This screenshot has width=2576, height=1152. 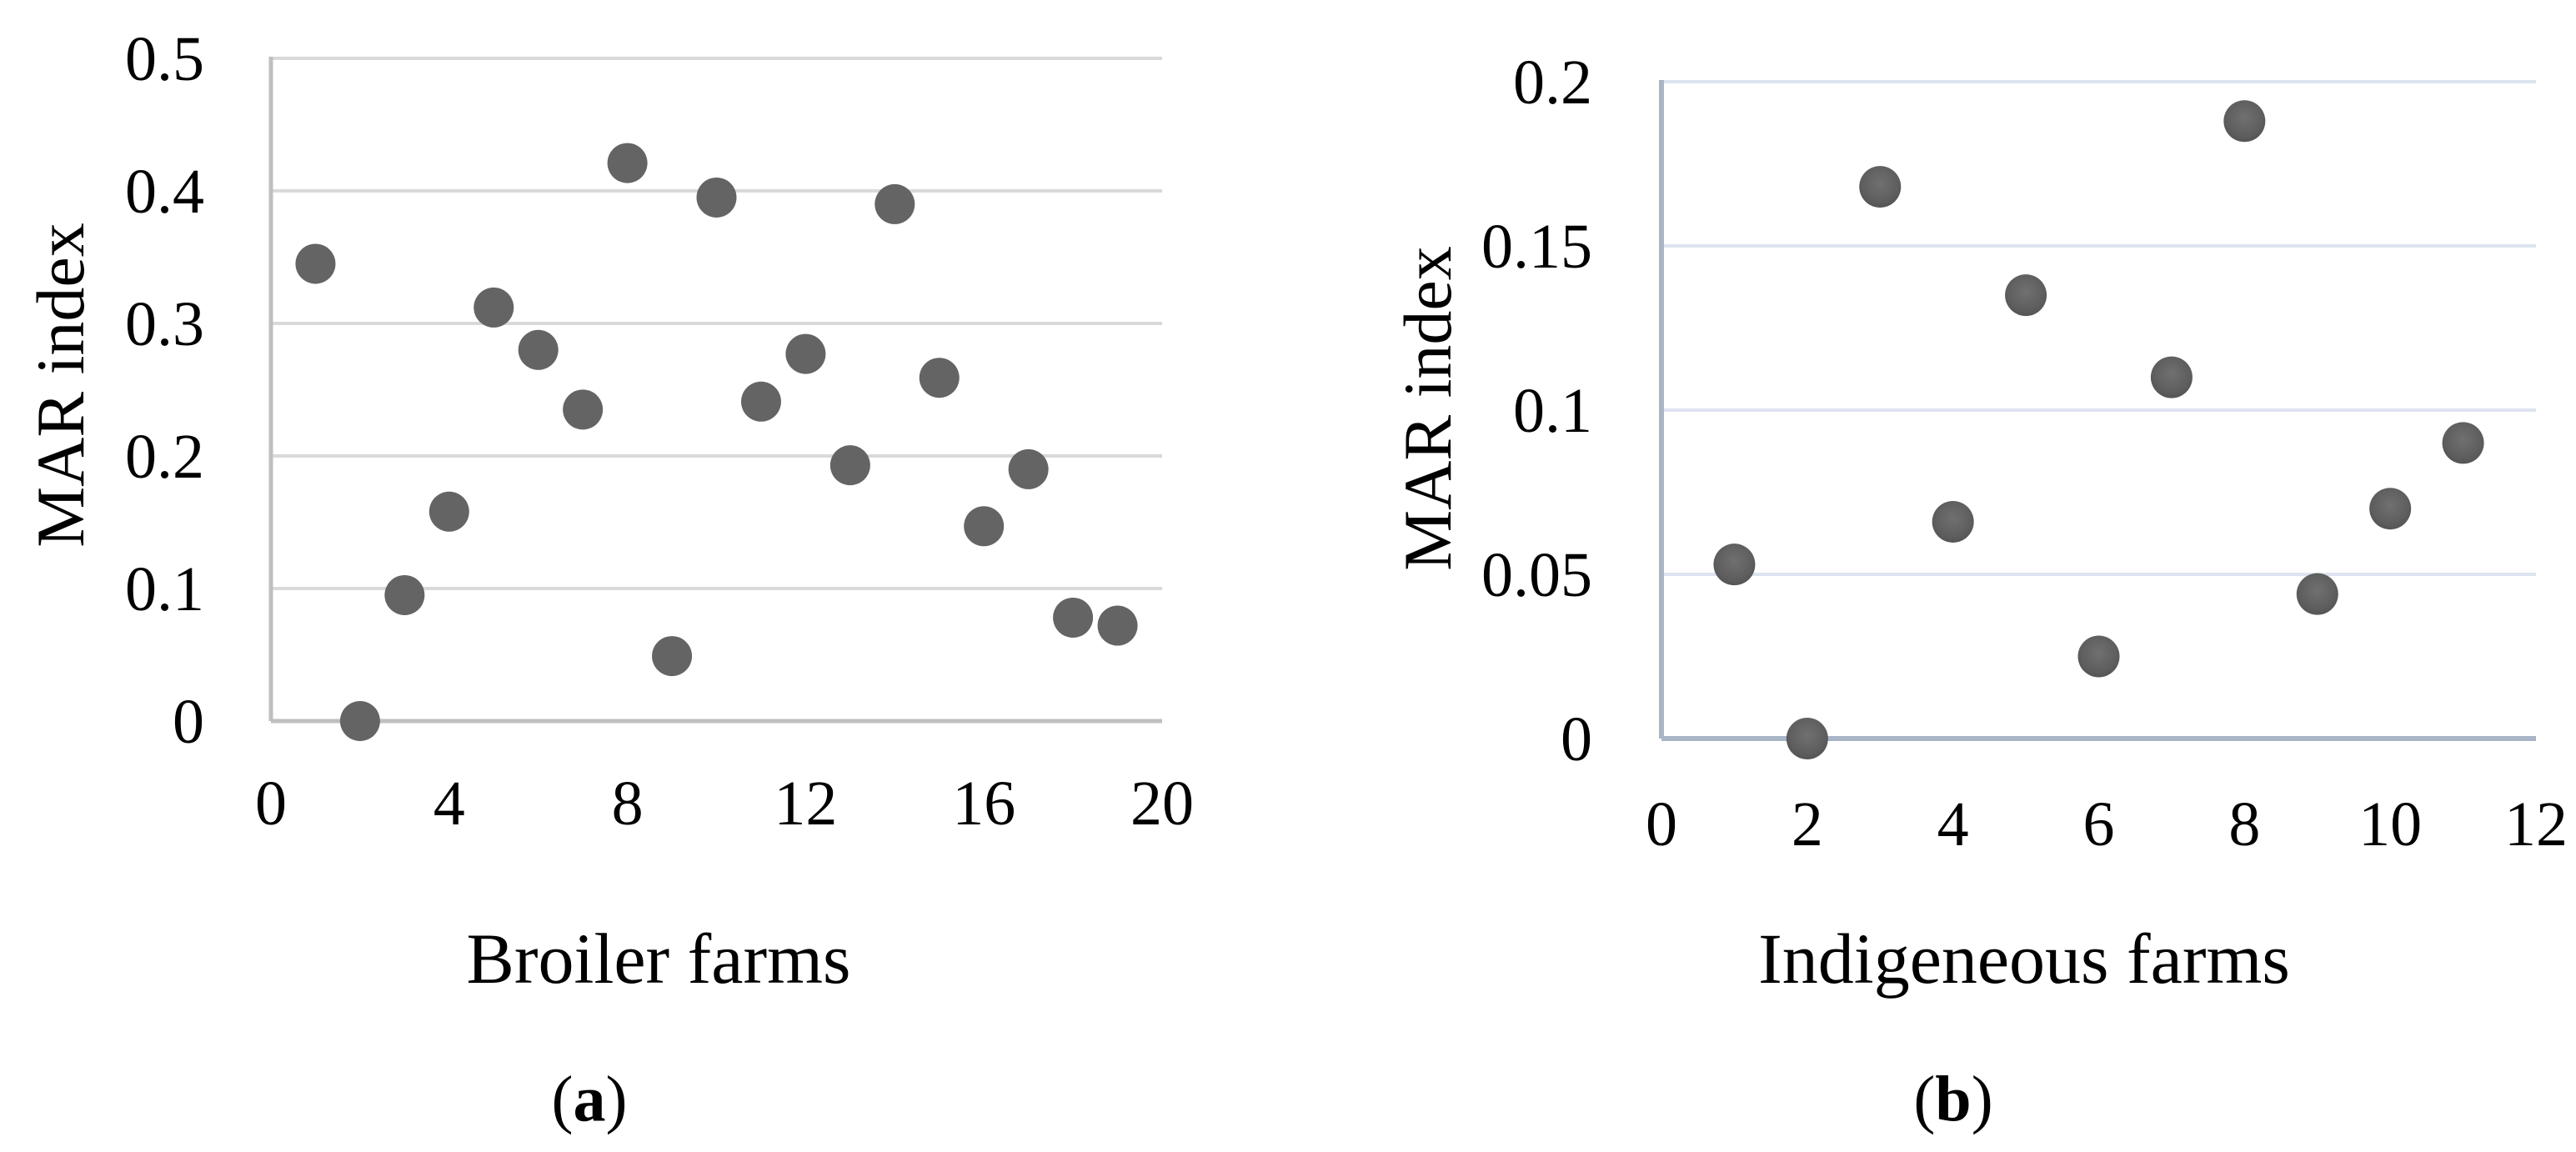 I want to click on caption-letter: a, so click(x=590, y=1099).